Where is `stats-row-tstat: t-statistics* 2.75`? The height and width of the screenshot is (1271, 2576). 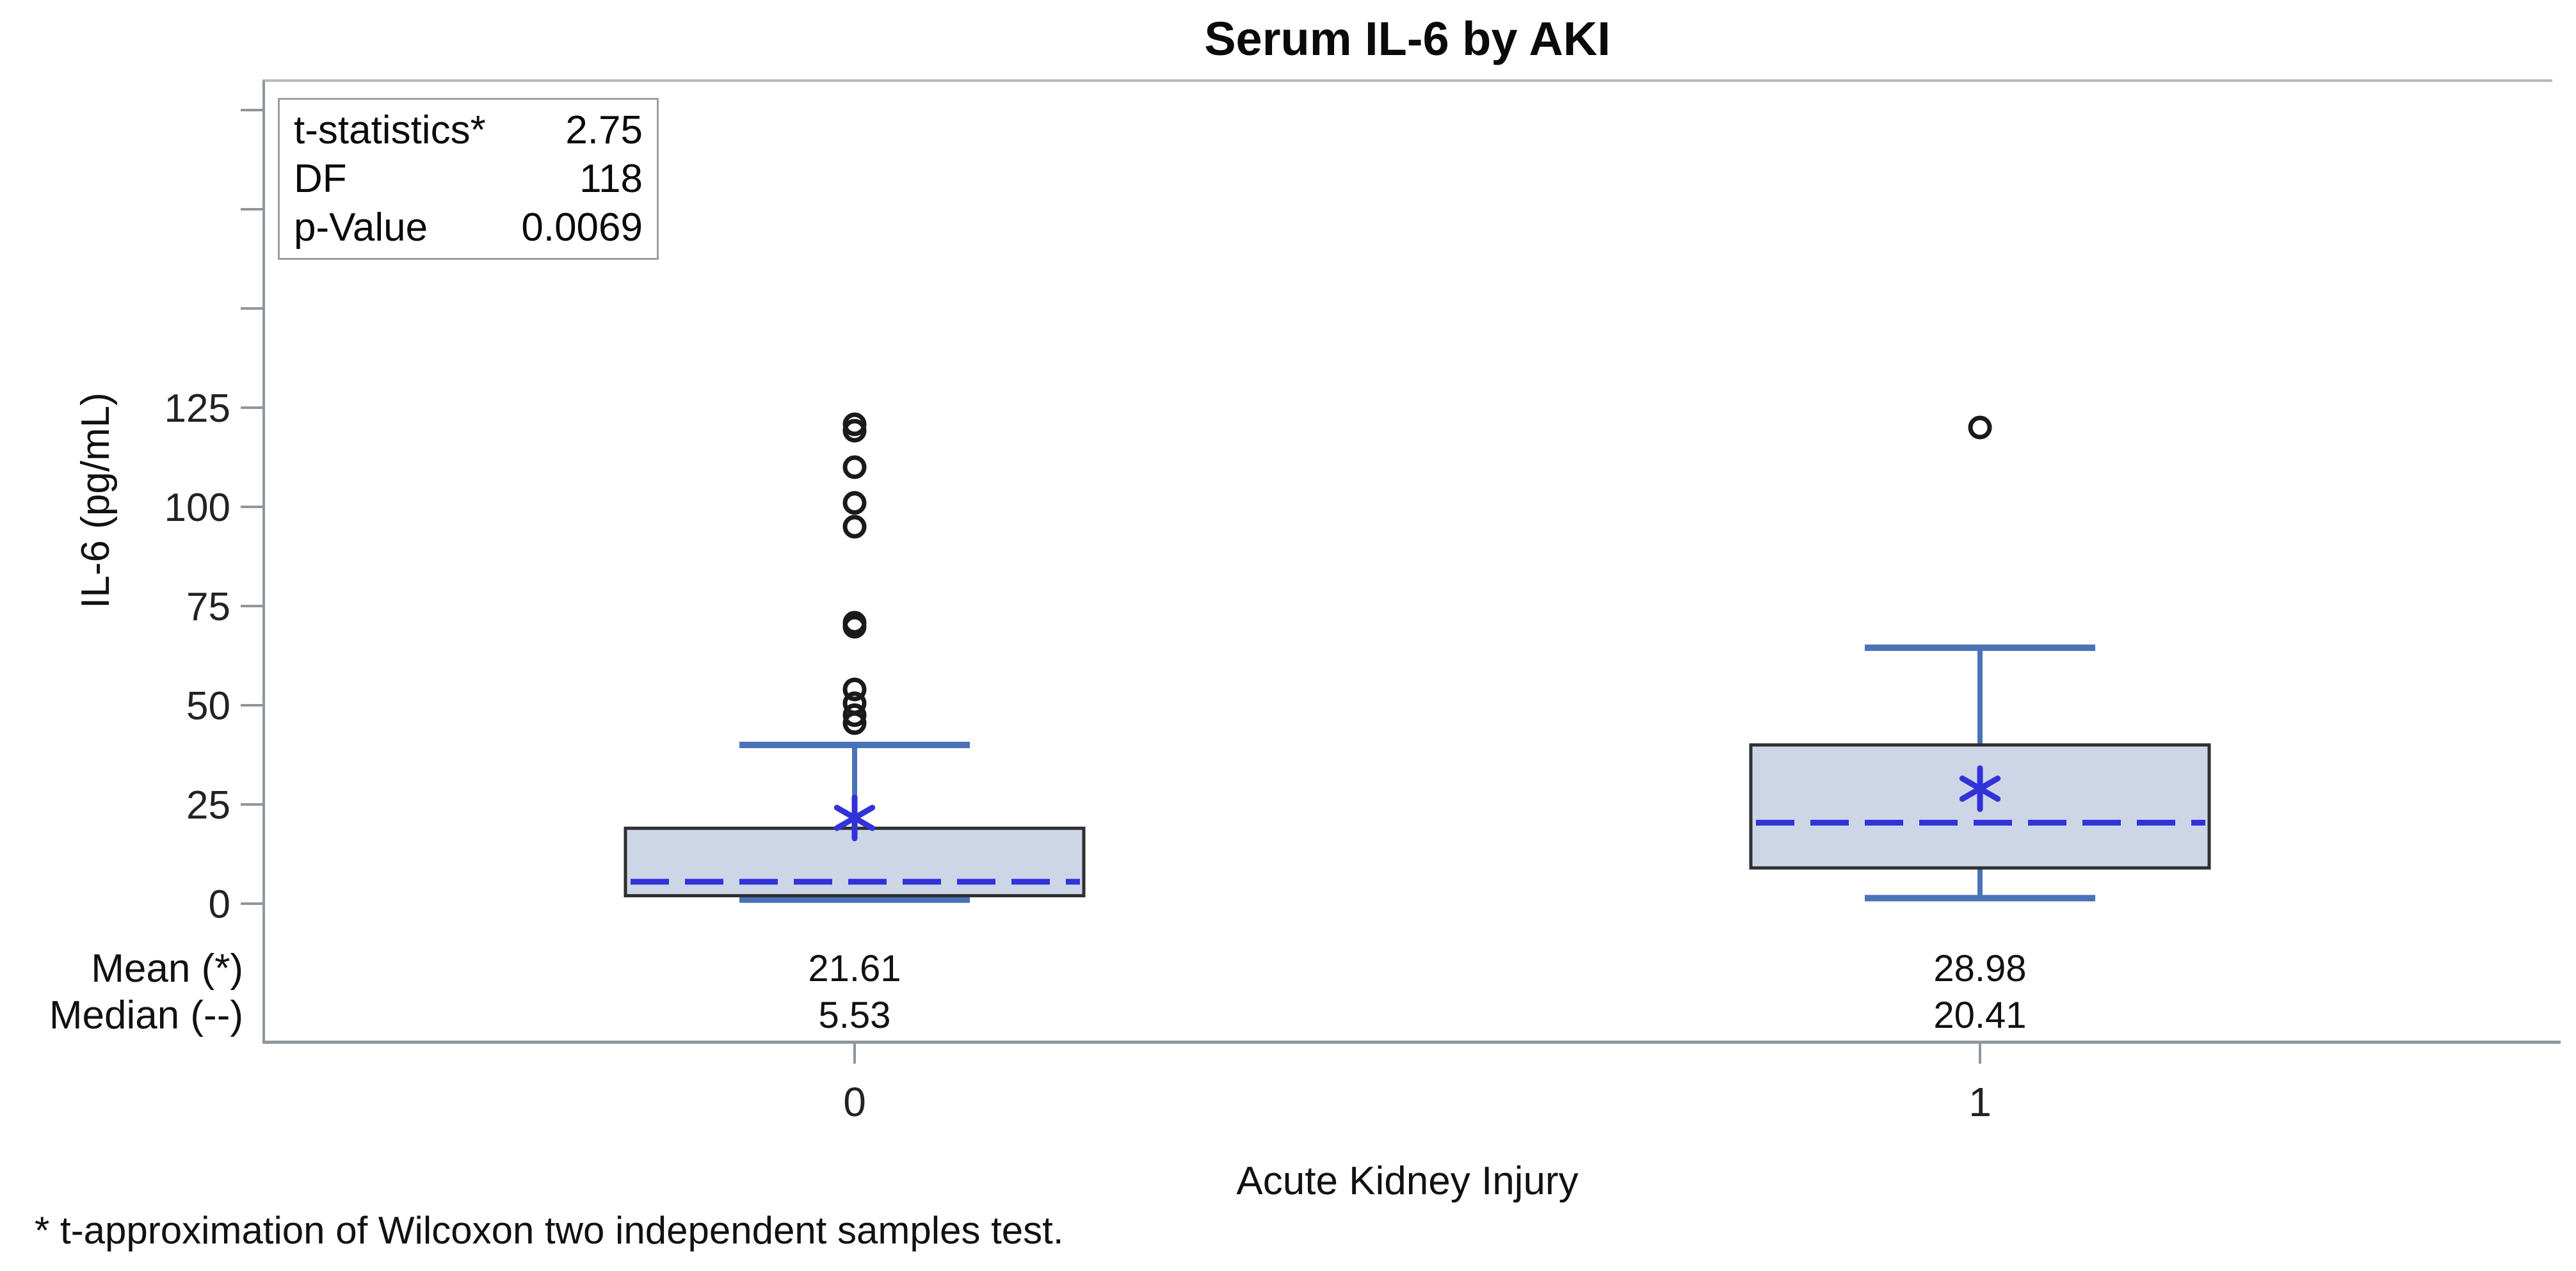 stats-row-tstat: t-statistics* 2.75 is located at coordinates (468, 130).